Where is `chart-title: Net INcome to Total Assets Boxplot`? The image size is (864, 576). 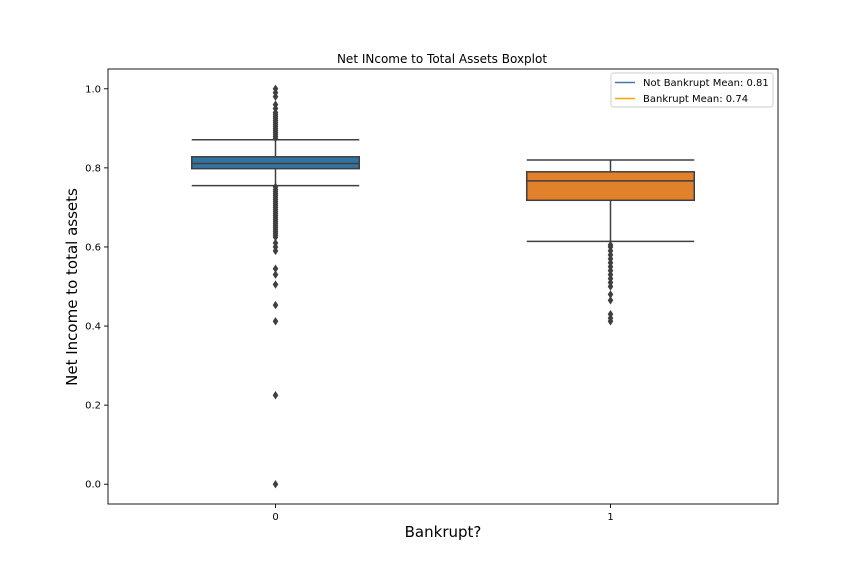 chart-title: Net INcome to Total Assets Boxplot is located at coordinates (442, 59).